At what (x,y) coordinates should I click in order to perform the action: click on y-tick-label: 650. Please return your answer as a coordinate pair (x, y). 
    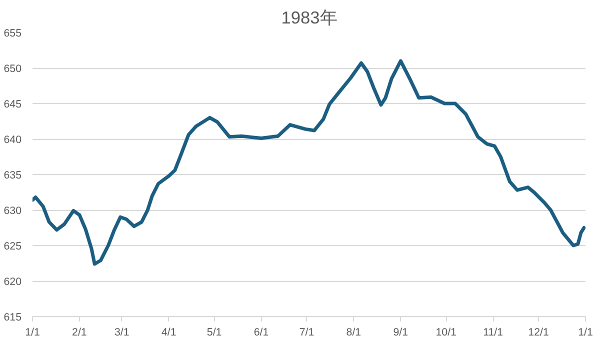
    Looking at the image, I should click on (13, 69).